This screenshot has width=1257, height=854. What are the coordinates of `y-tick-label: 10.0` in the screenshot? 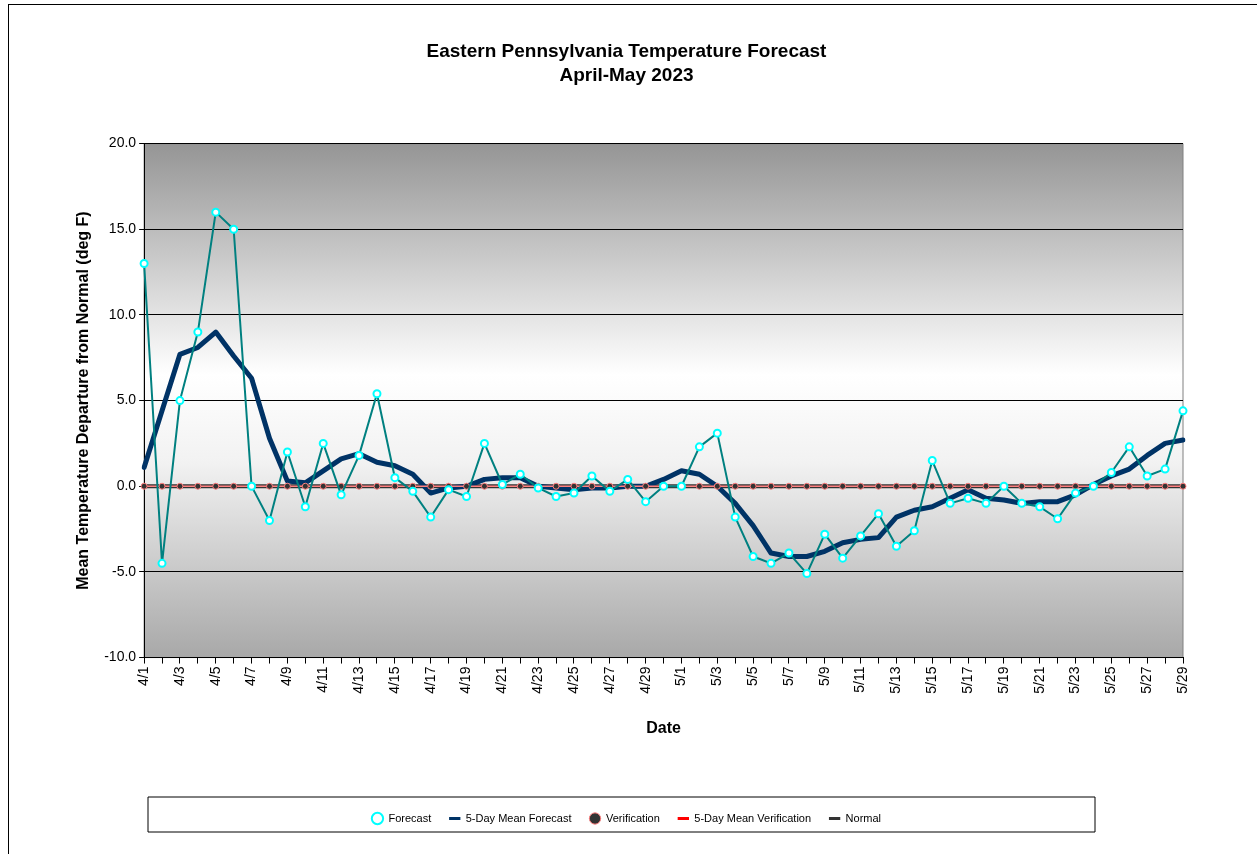 It's located at (122, 313).